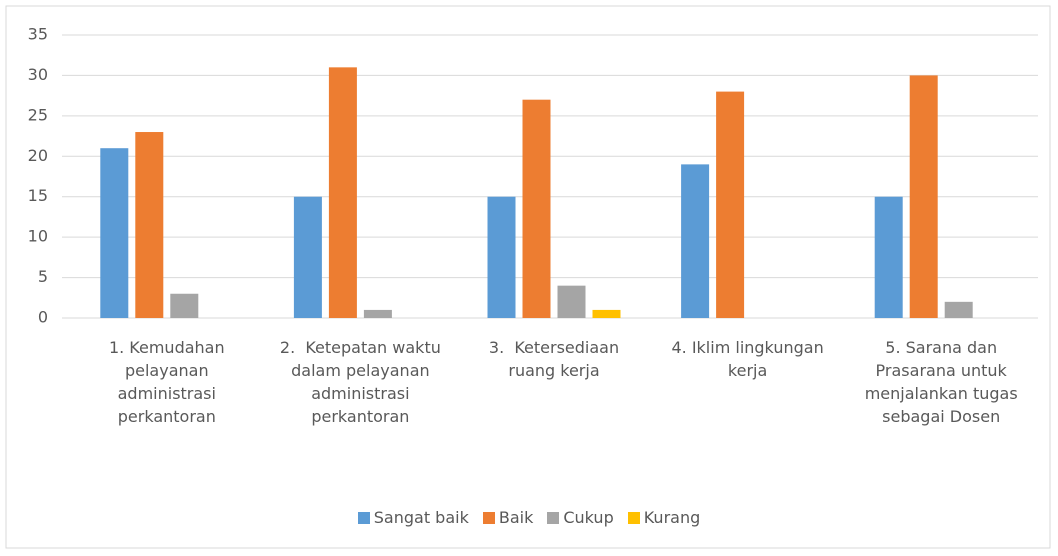 The image size is (1058, 556). Describe the element at coordinates (38, 114) in the screenshot. I see `y-tick-label: 25` at that location.